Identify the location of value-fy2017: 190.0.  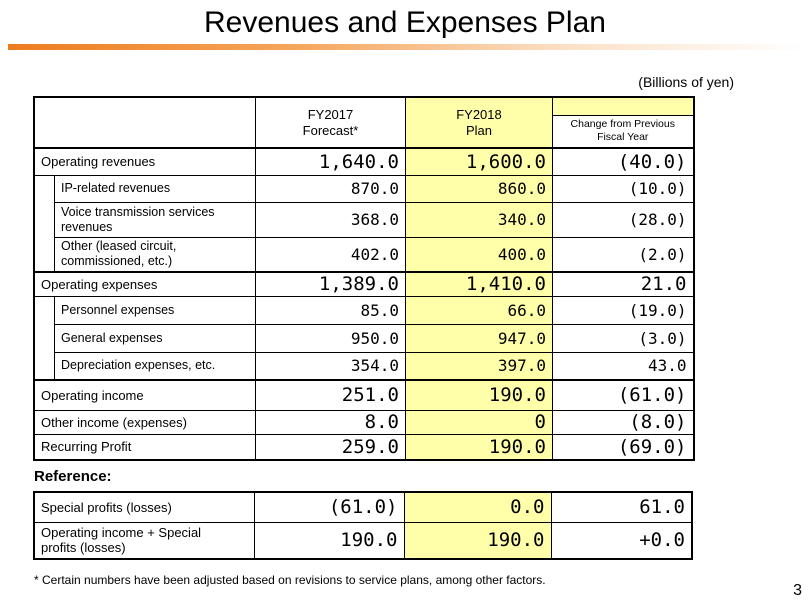
(329, 540).